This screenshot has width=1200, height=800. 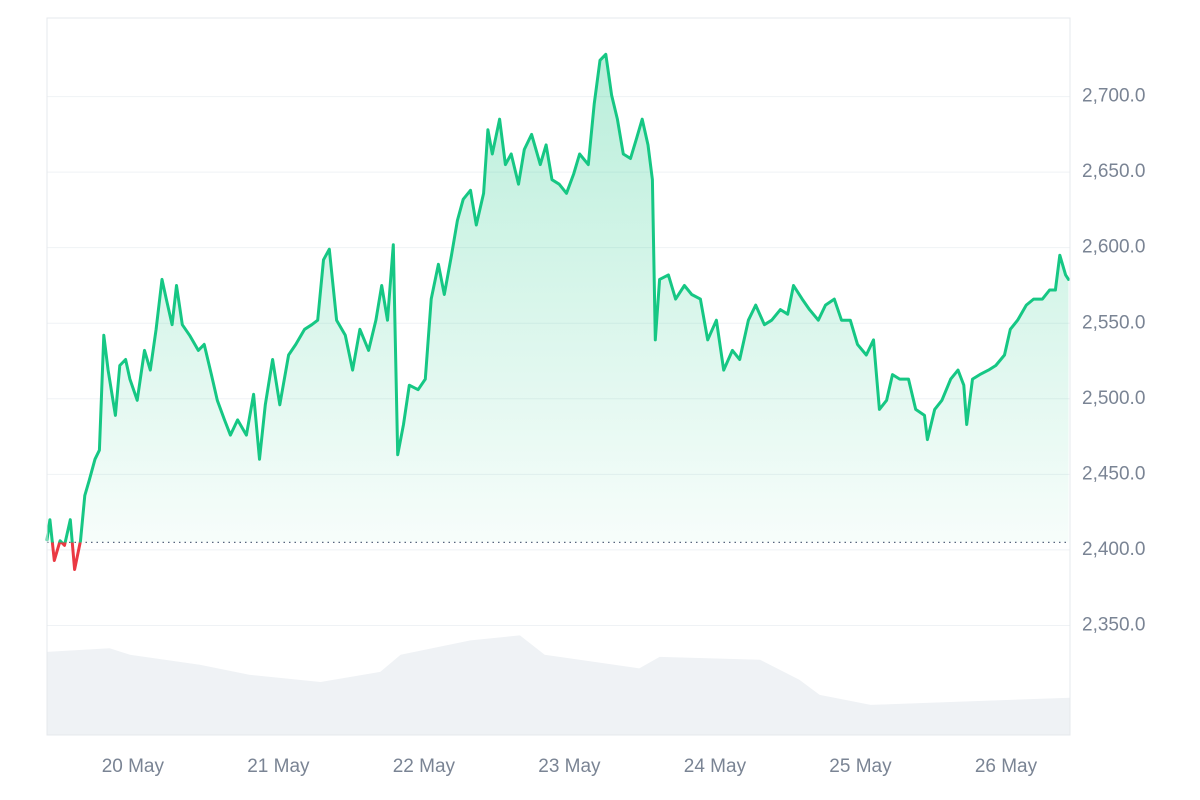 I want to click on x-tick-label: 20 May, so click(x=133, y=766).